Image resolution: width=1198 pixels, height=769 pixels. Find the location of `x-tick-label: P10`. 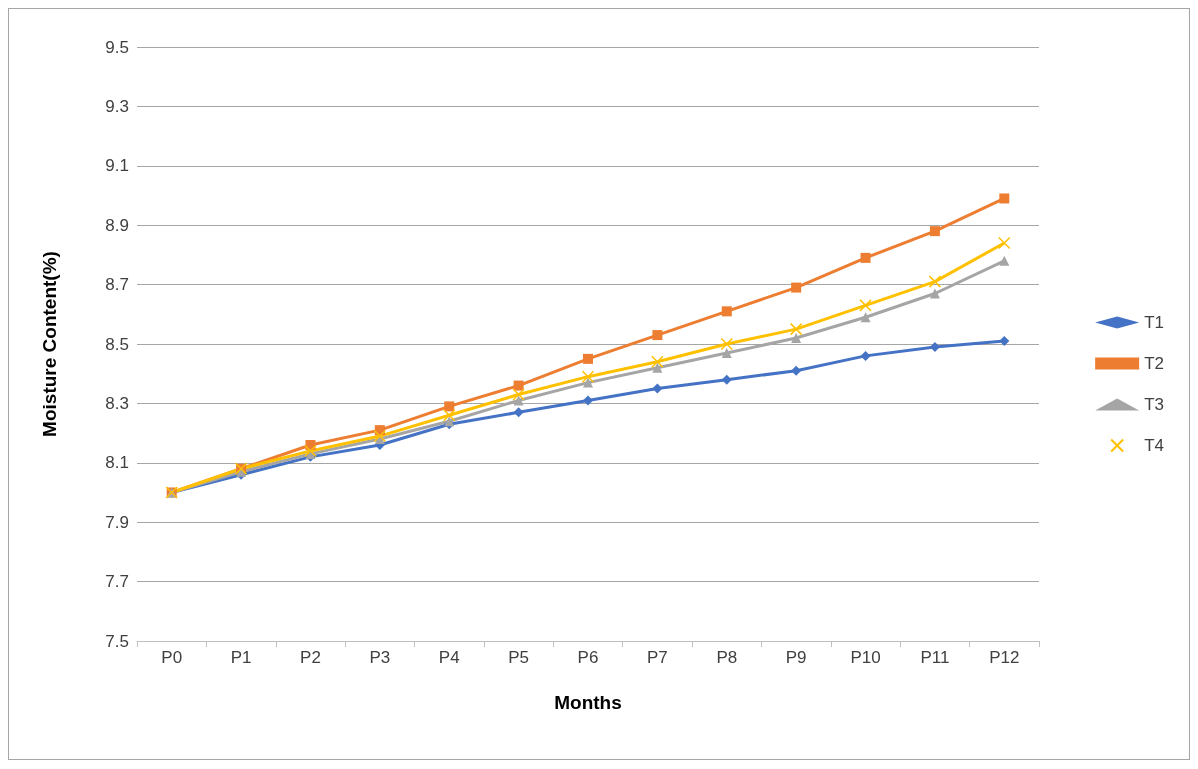

x-tick-label: P10 is located at coordinates (865, 657).